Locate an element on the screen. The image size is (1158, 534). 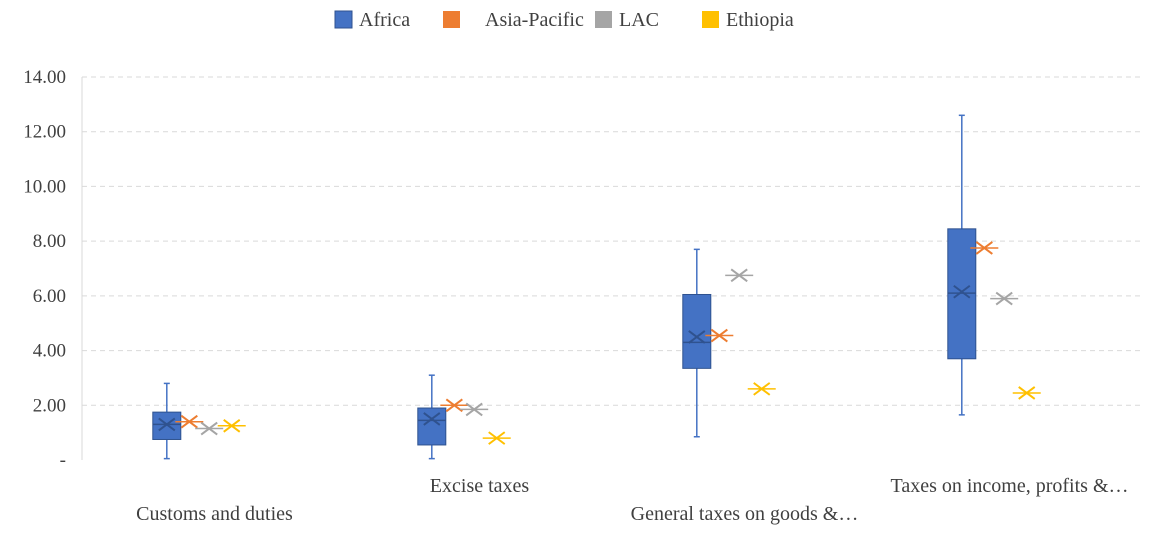
y-tick-label: - is located at coordinates (63, 460).